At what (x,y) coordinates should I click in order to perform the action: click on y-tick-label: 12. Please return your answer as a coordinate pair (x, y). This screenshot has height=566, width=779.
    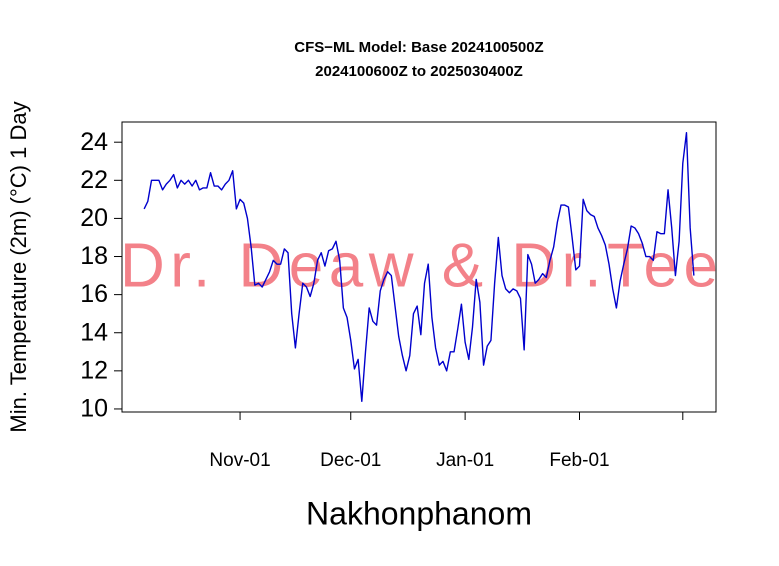
    Looking at the image, I should click on (94, 370).